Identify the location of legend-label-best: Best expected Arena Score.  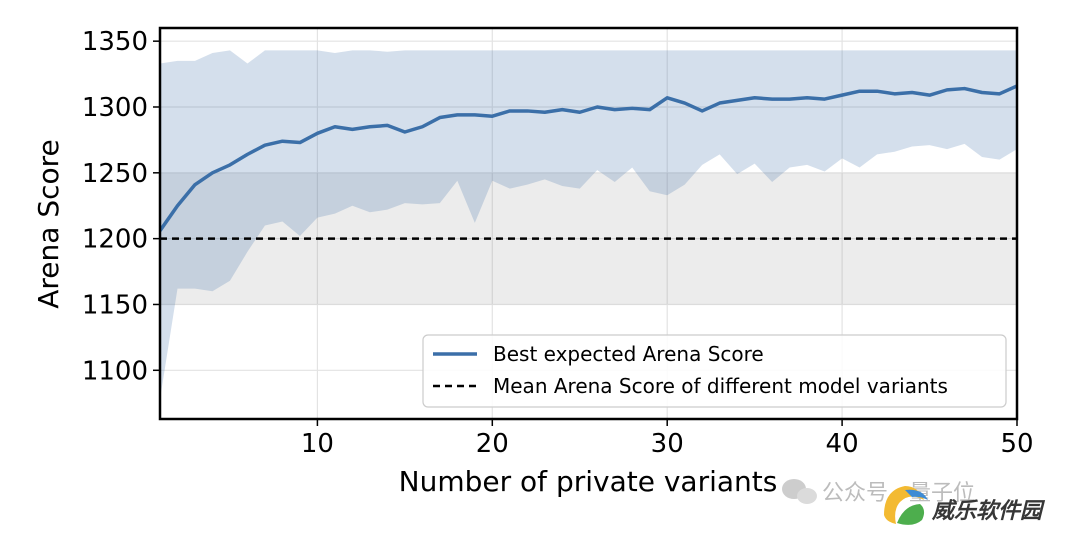
(628, 354).